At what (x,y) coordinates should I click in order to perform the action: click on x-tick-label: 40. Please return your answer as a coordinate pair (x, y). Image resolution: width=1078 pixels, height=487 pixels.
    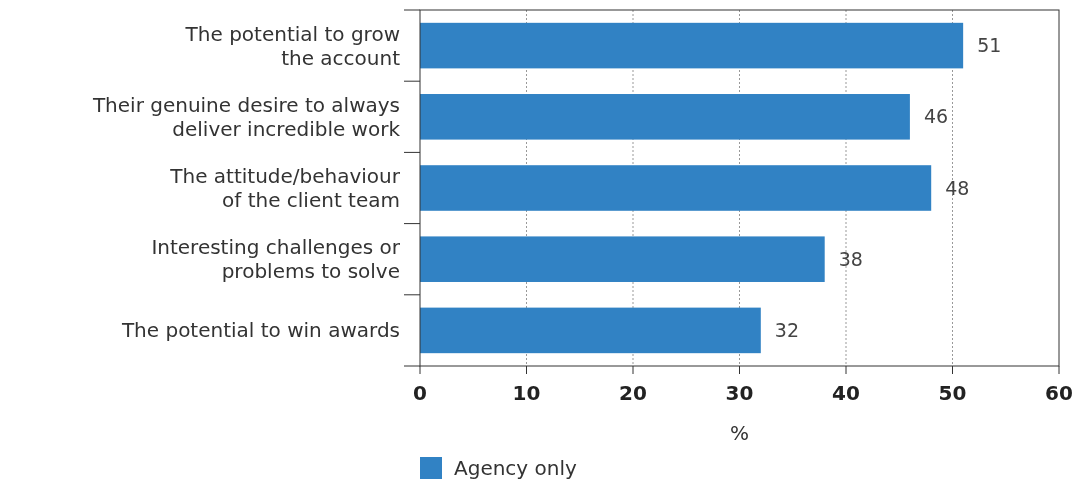
    Looking at the image, I should click on (846, 393).